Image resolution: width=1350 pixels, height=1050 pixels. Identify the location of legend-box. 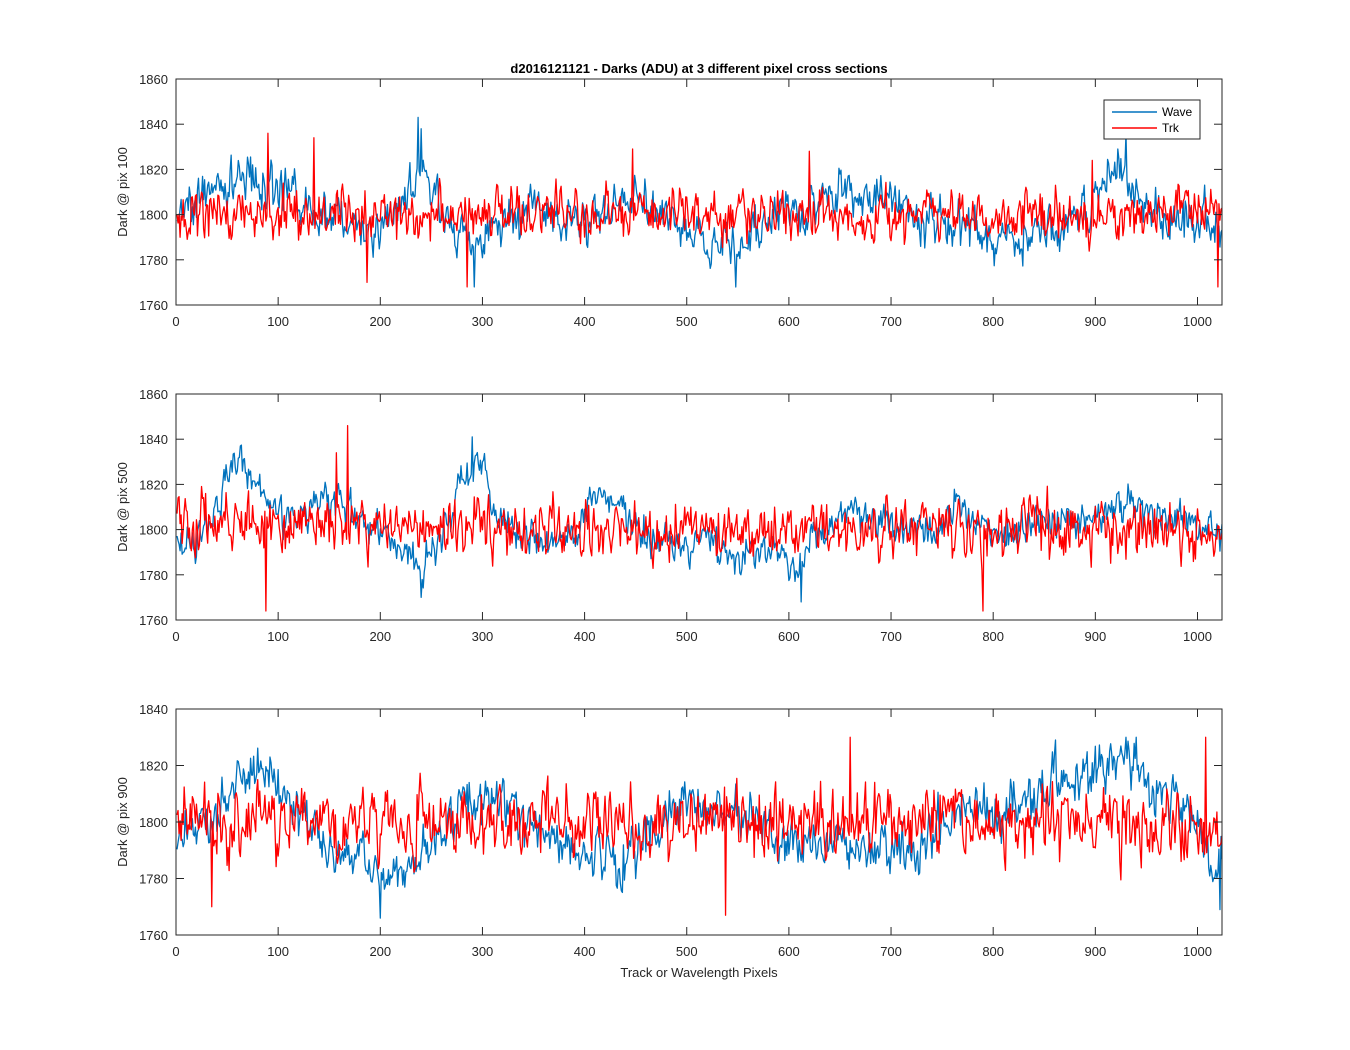
(1152, 119).